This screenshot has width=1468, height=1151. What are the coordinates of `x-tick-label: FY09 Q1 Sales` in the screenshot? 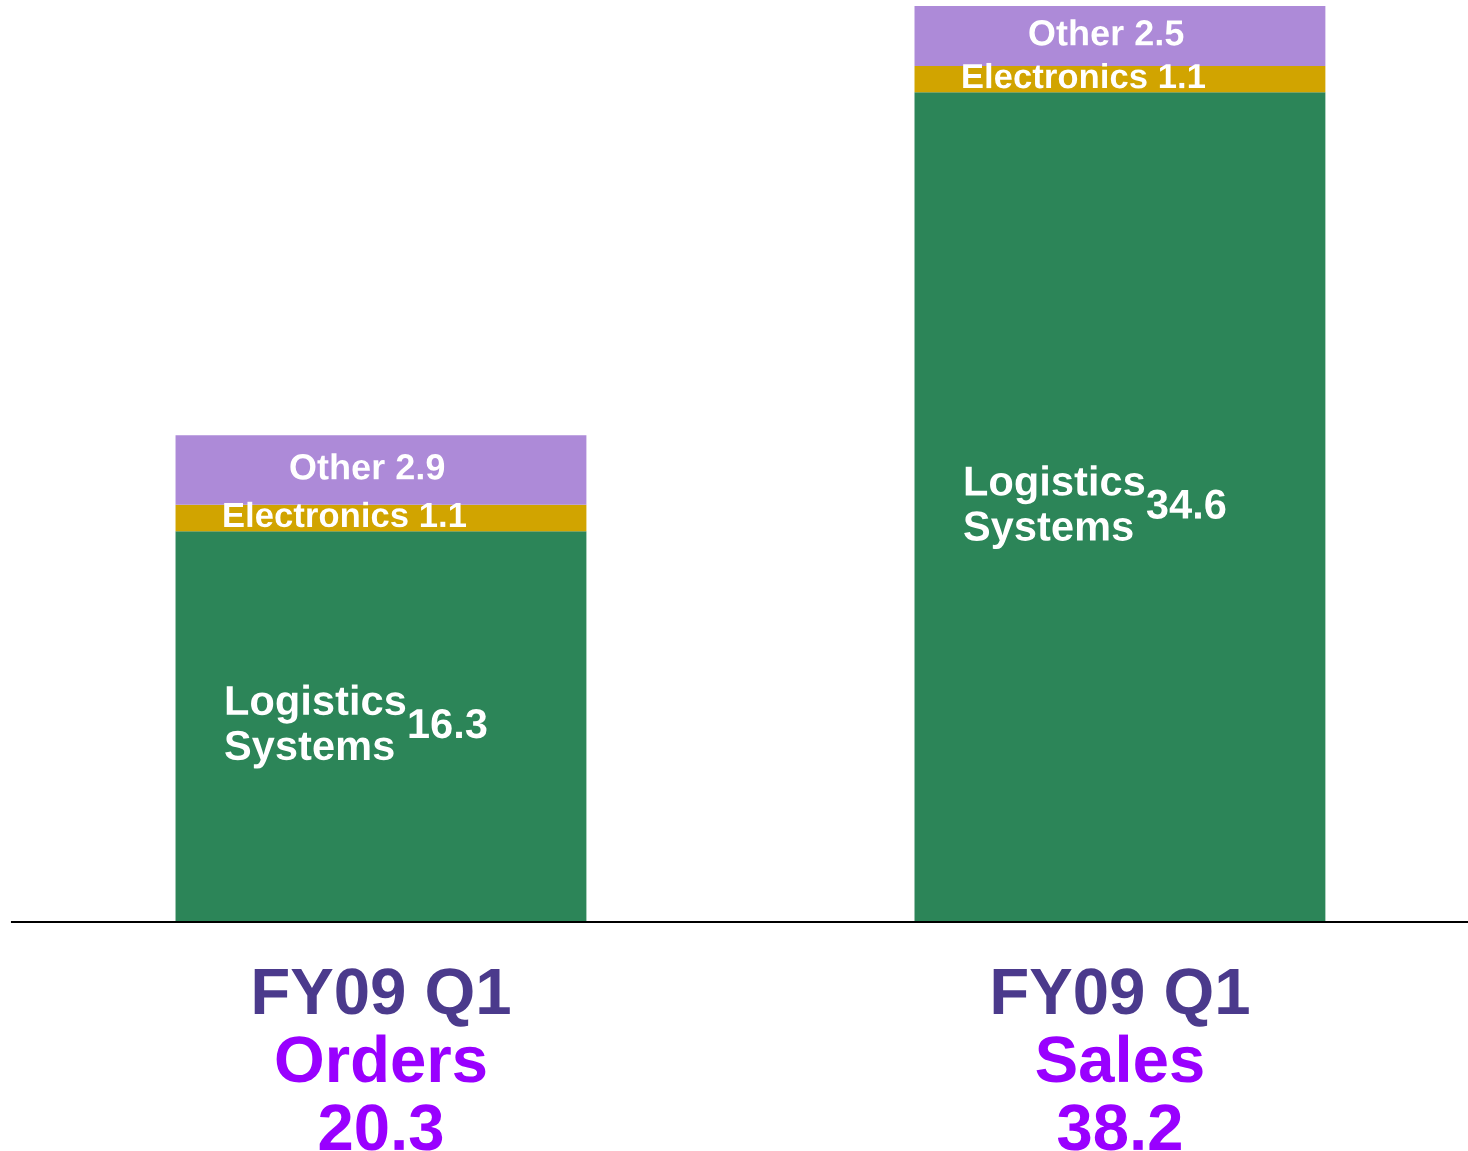 It's located at (1121, 1025).